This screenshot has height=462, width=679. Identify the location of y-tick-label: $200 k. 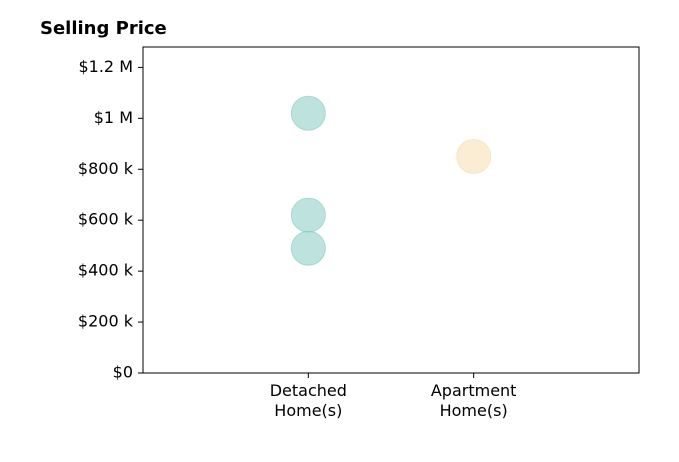
(106, 321).